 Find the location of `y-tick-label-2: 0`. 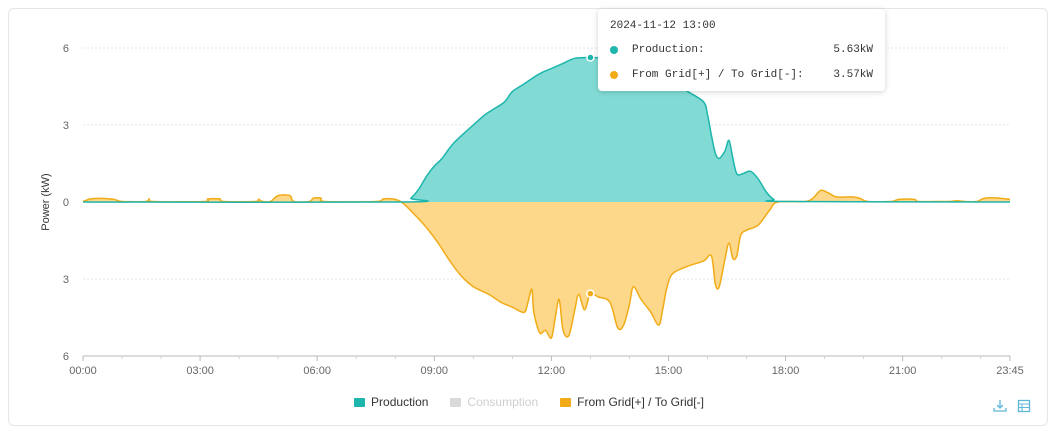

y-tick-label-2: 0 is located at coordinates (66, 203).